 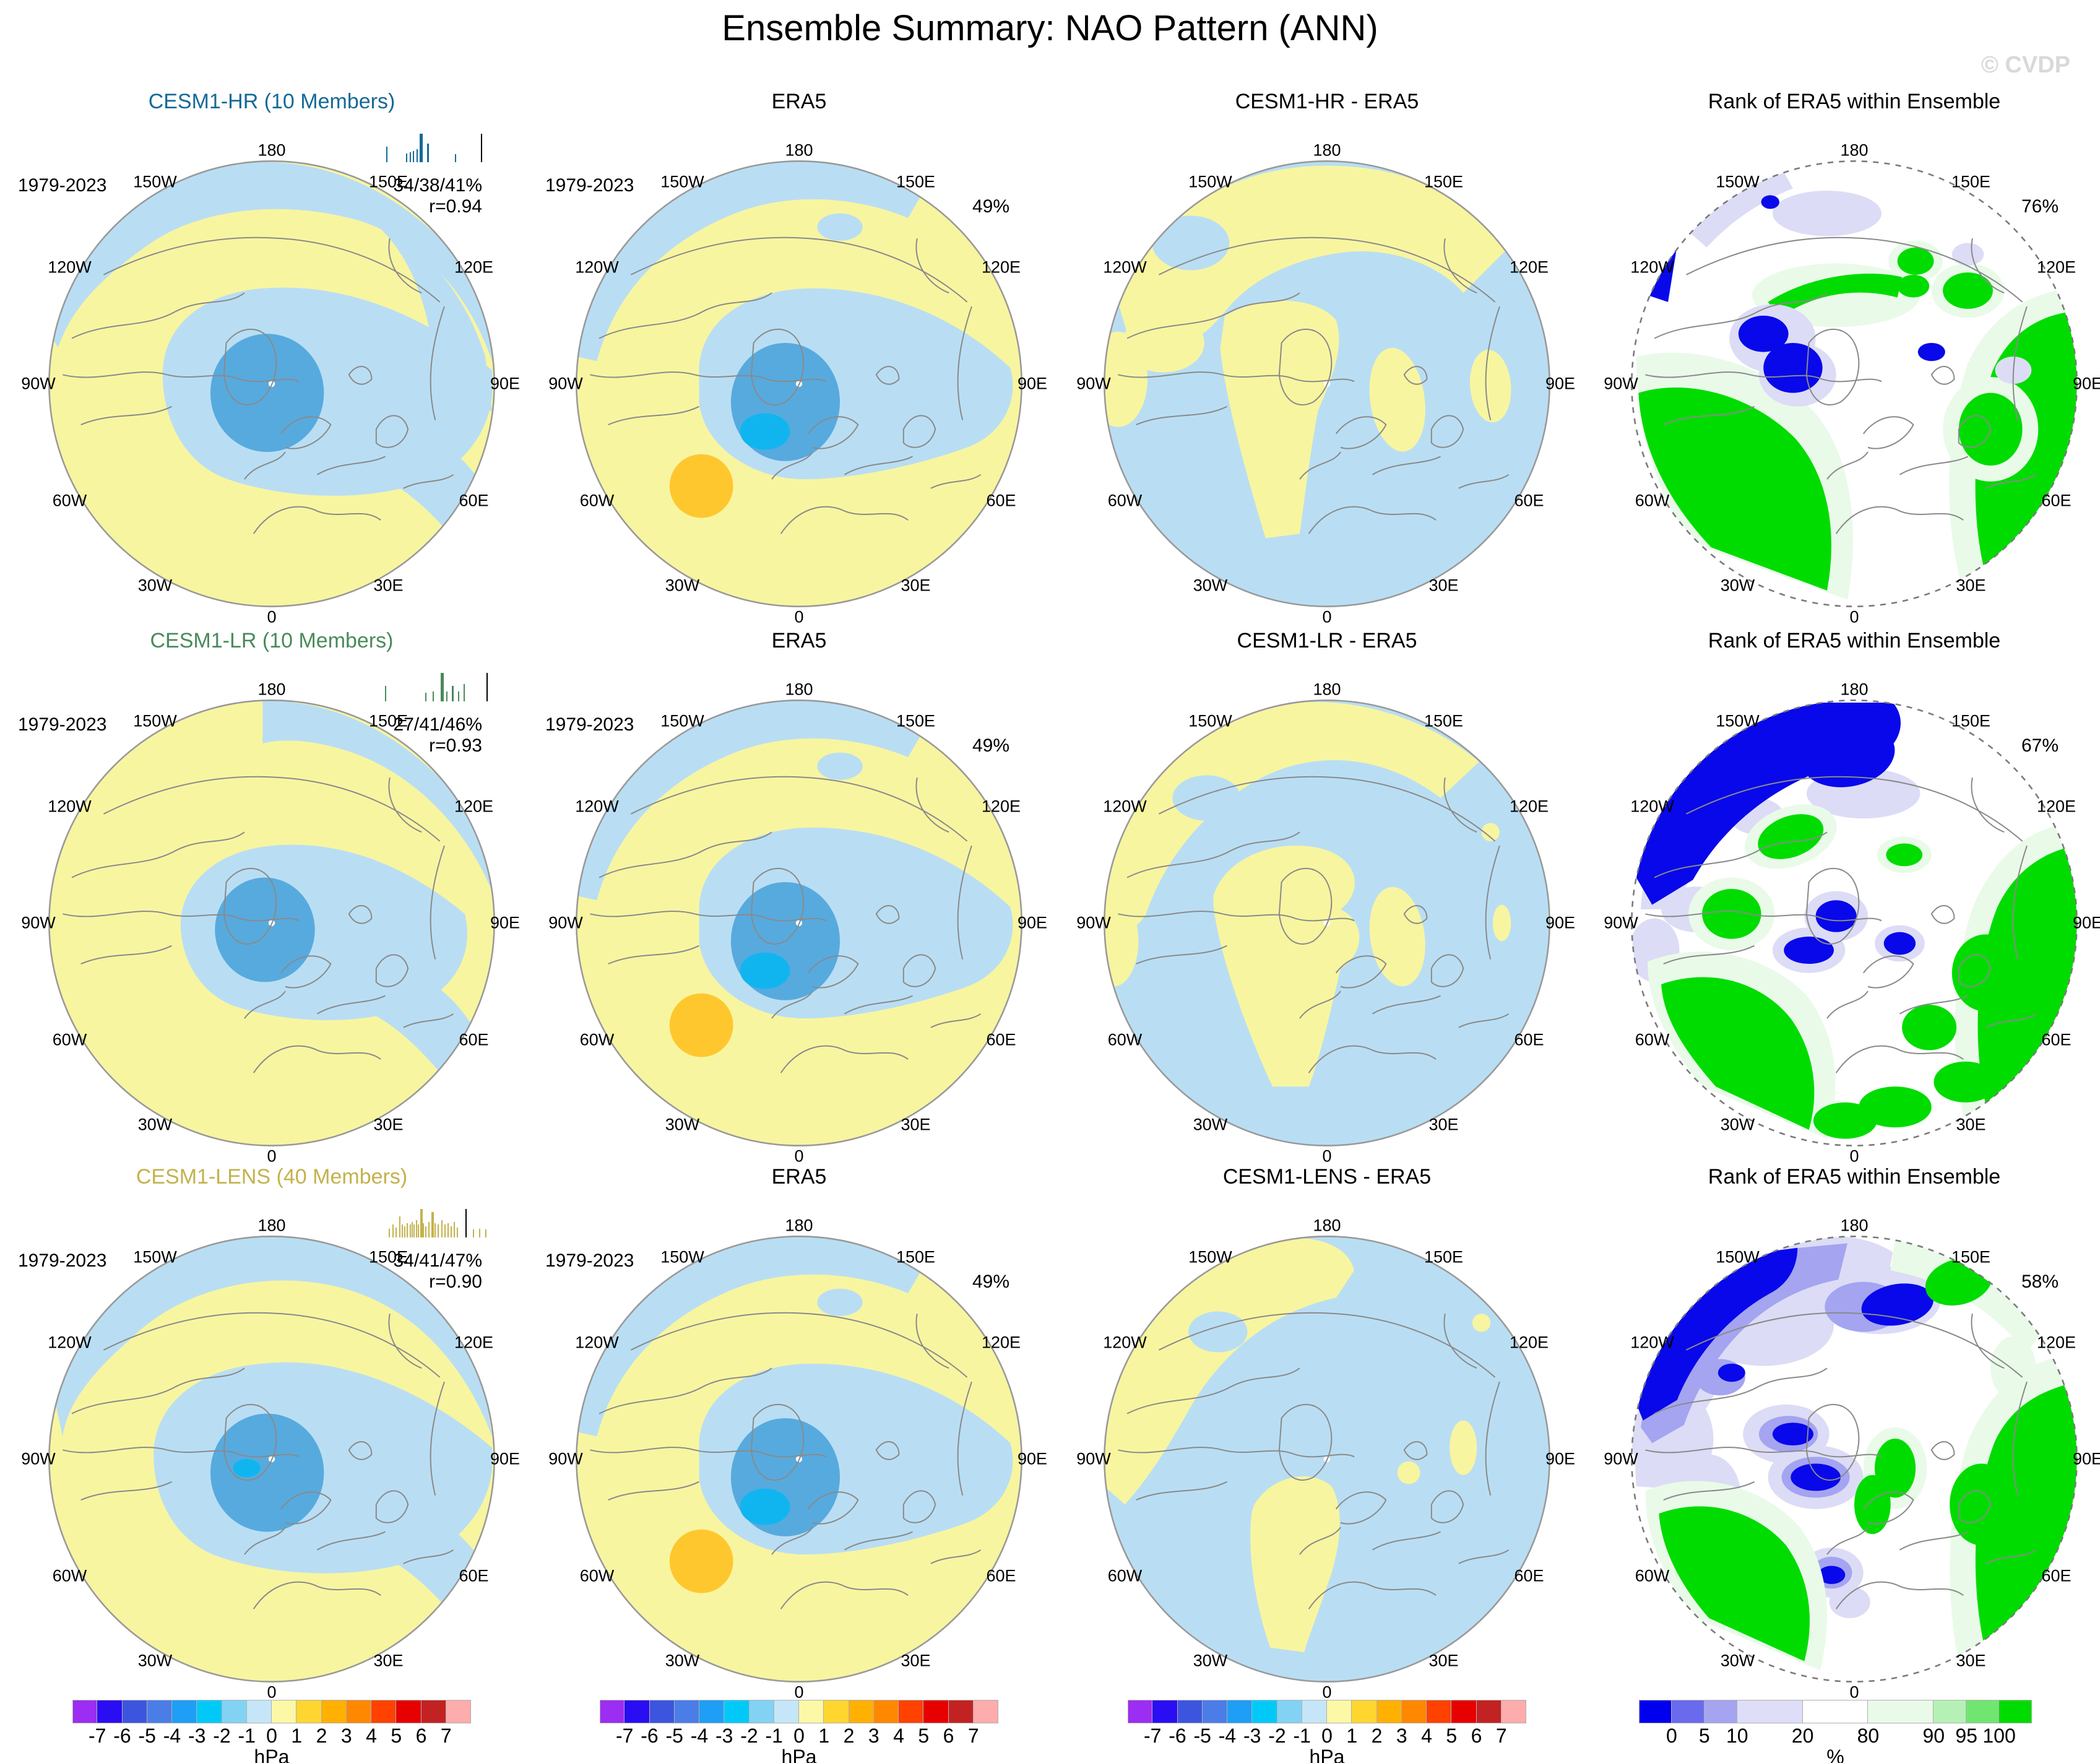 I want to click on colorbar-tick-label: -1, so click(x=1302, y=1736).